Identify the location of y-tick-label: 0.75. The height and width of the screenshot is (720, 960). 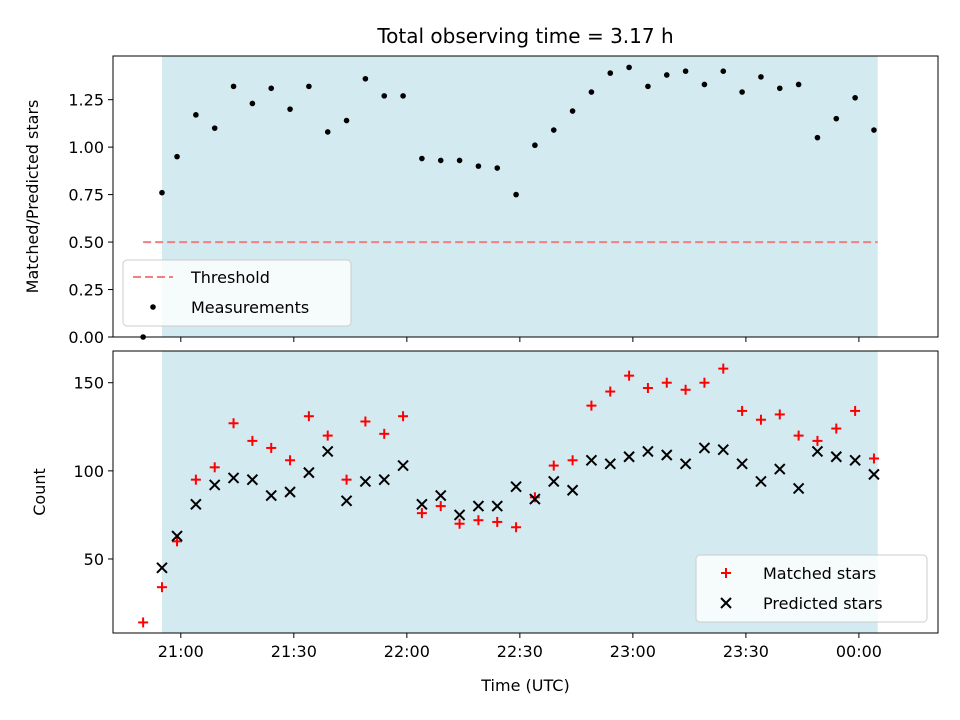
(86, 195).